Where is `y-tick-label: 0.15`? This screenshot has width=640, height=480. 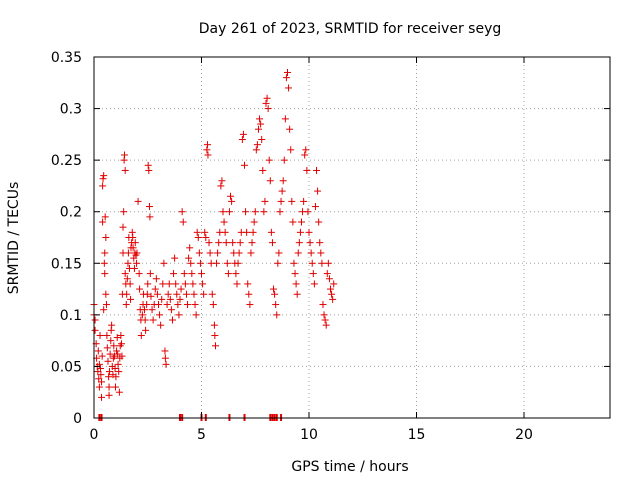 y-tick-label: 0.15 is located at coordinates (66, 264).